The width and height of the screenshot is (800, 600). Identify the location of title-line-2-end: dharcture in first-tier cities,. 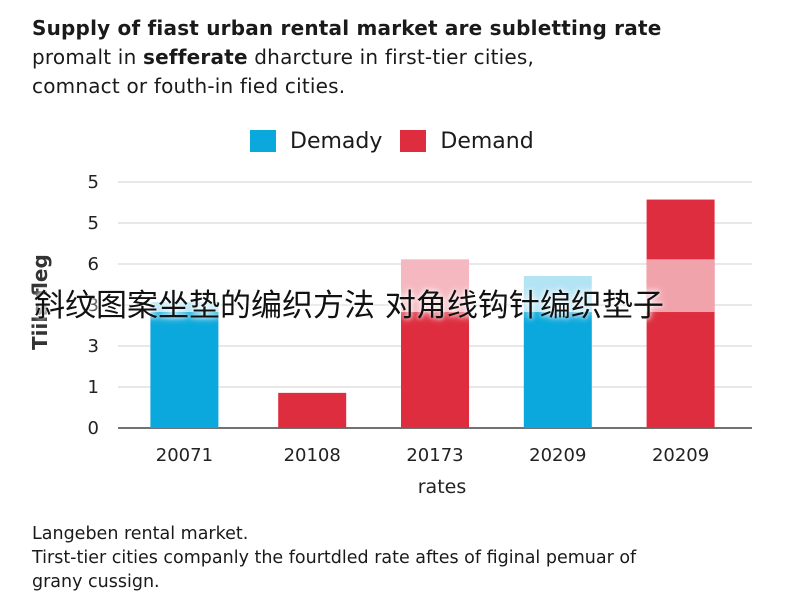
(391, 57).